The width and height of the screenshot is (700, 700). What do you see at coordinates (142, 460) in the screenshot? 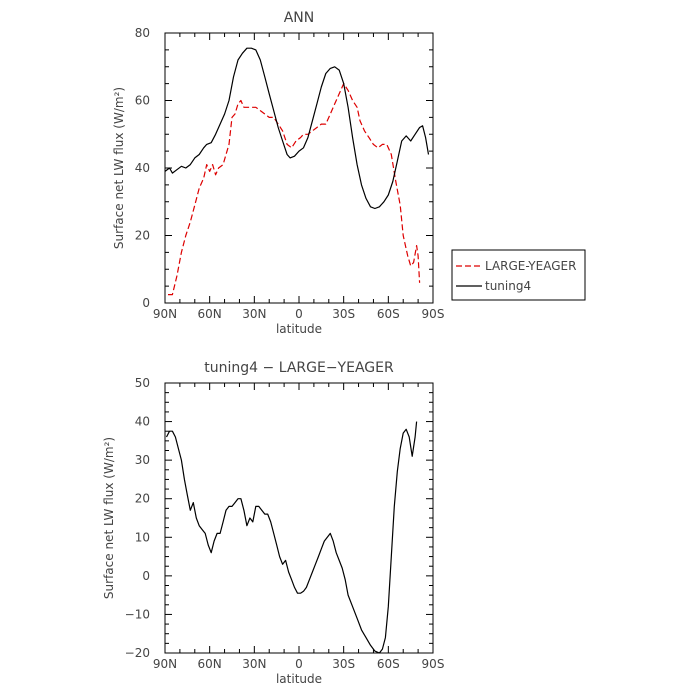
I see `y-tick-label: 30` at bounding box center [142, 460].